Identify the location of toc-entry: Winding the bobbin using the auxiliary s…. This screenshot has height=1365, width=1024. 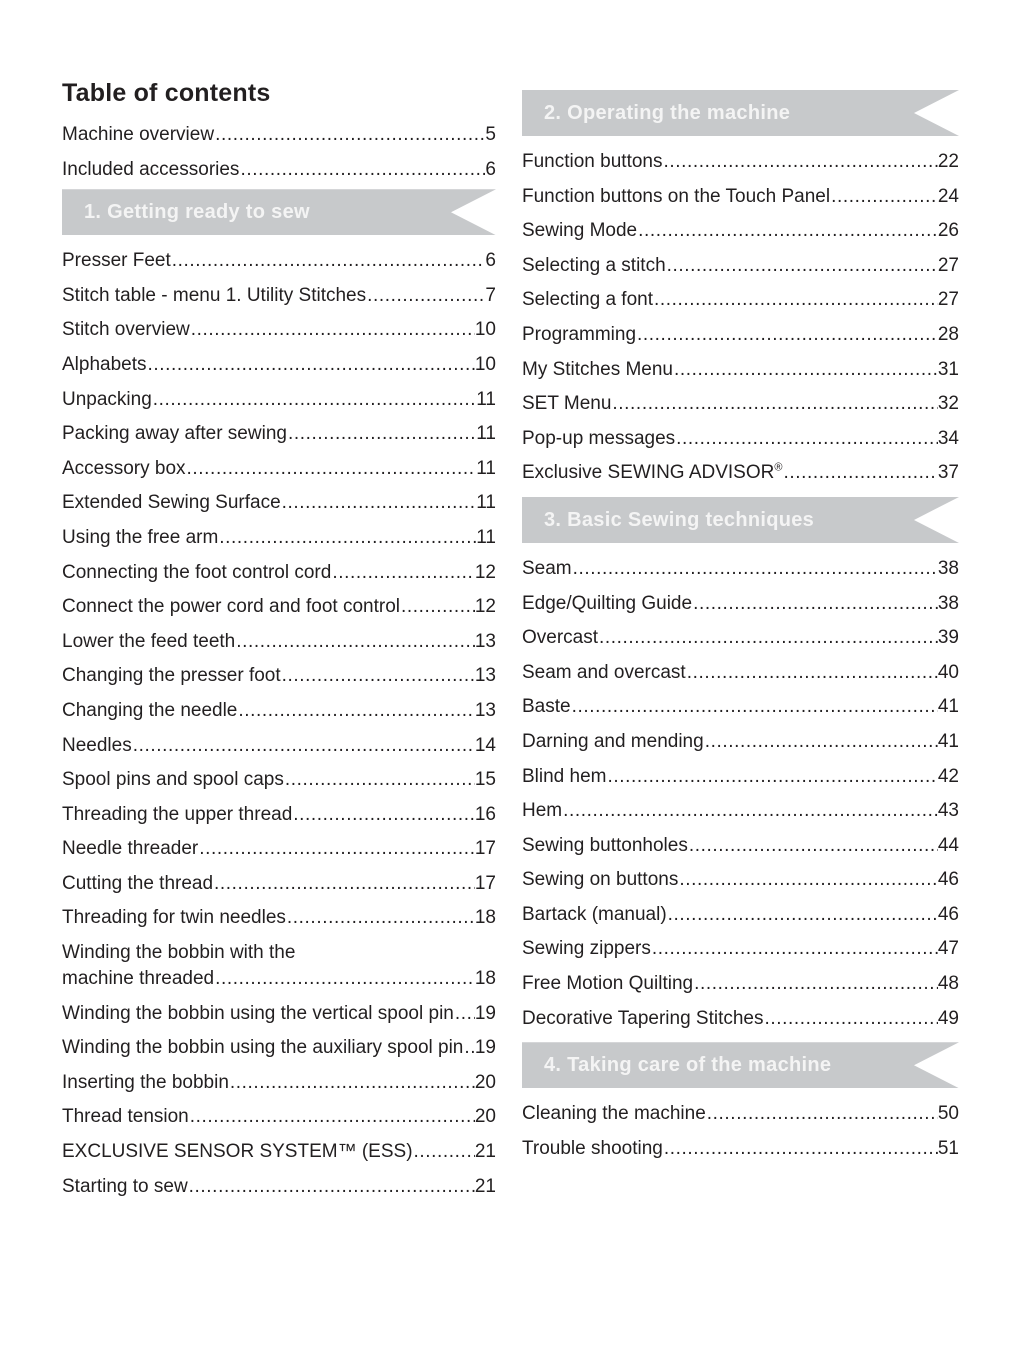
(279, 1048).